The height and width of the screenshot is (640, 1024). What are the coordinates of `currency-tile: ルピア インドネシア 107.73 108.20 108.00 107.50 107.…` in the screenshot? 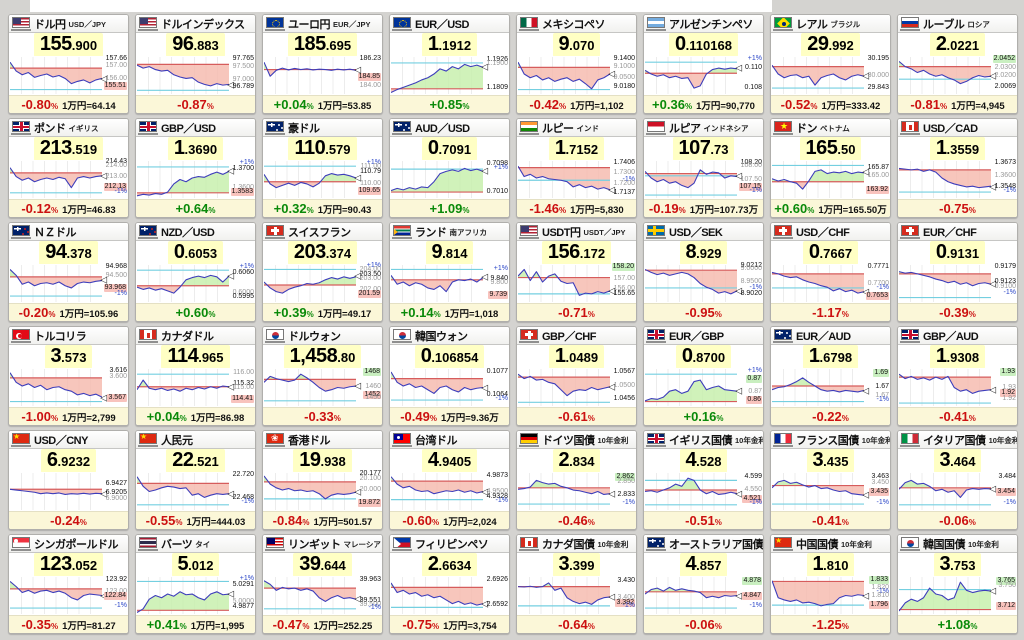 It's located at (703, 168).